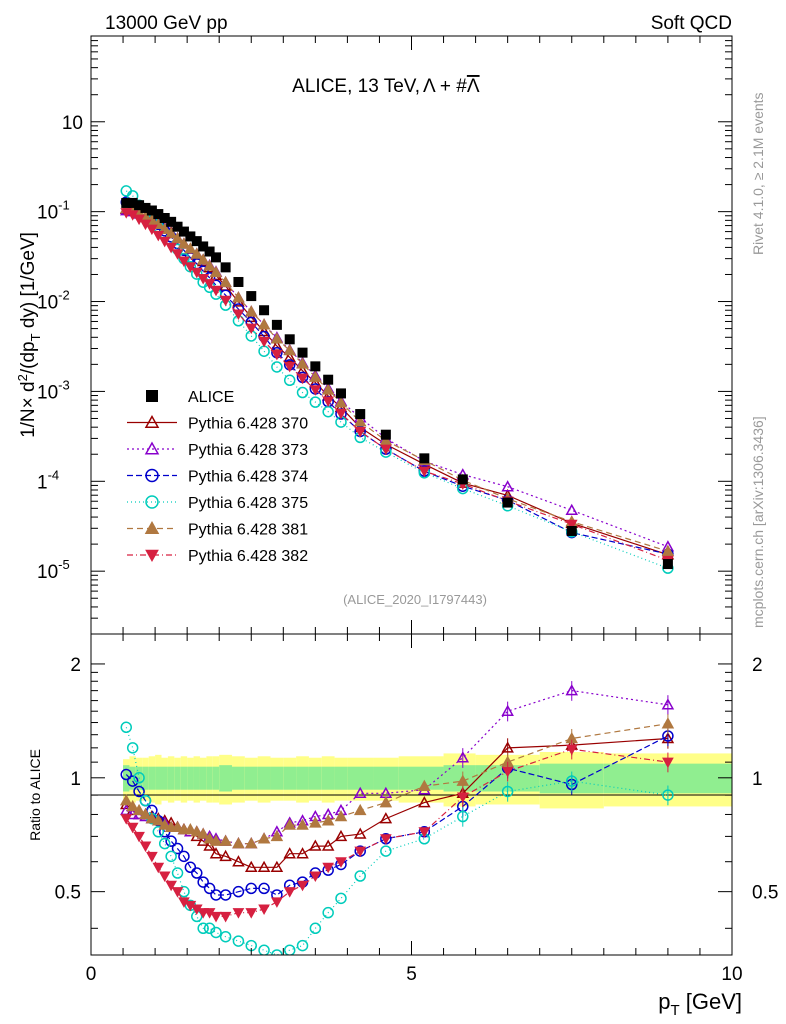  Describe the element at coordinates (53, 390) in the screenshot. I see `y-tick-label: 10⁻³` at that location.